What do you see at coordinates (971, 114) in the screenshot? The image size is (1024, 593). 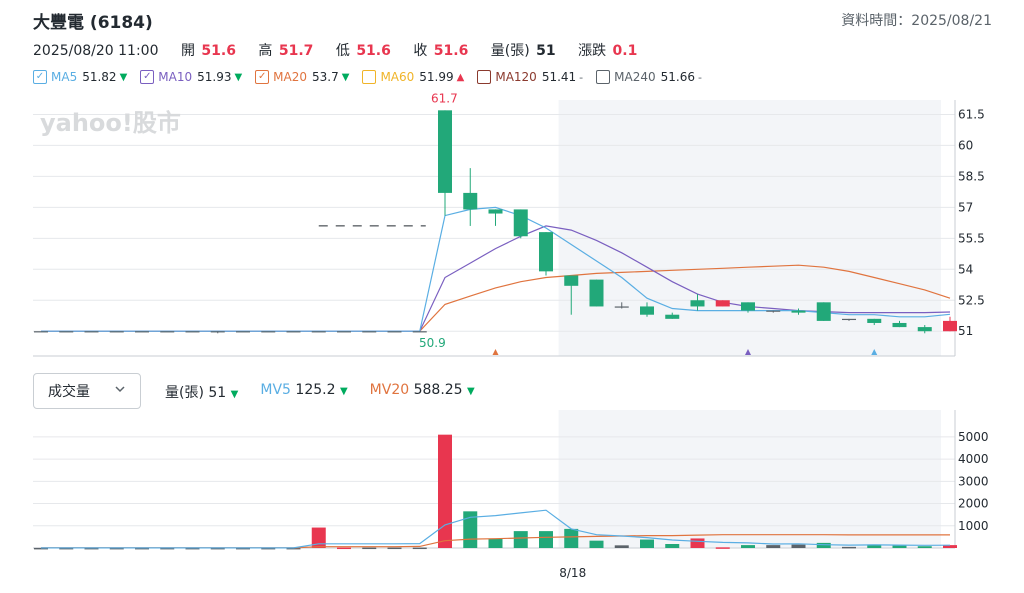 I see `price-tick-label: 61.5` at bounding box center [971, 114].